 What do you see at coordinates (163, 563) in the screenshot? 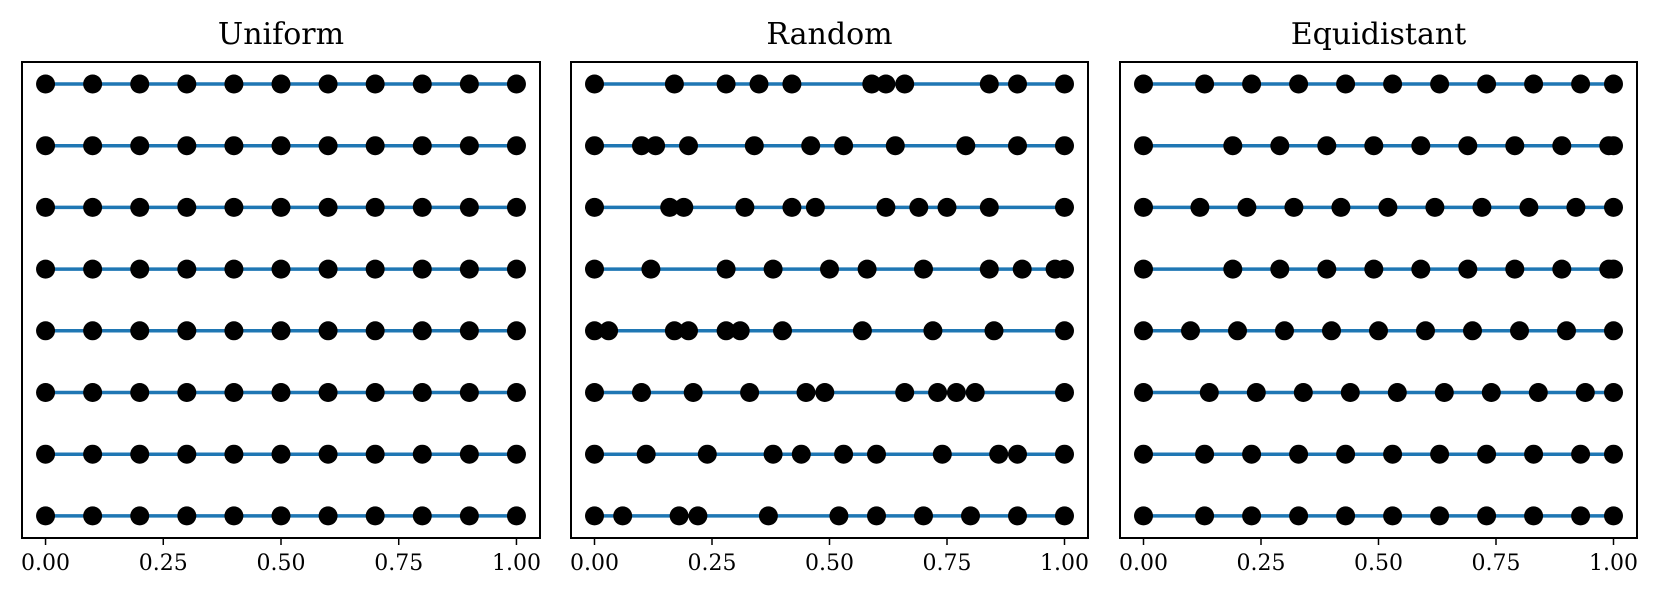
I see `x-tick-label: 0.25` at bounding box center [163, 563].